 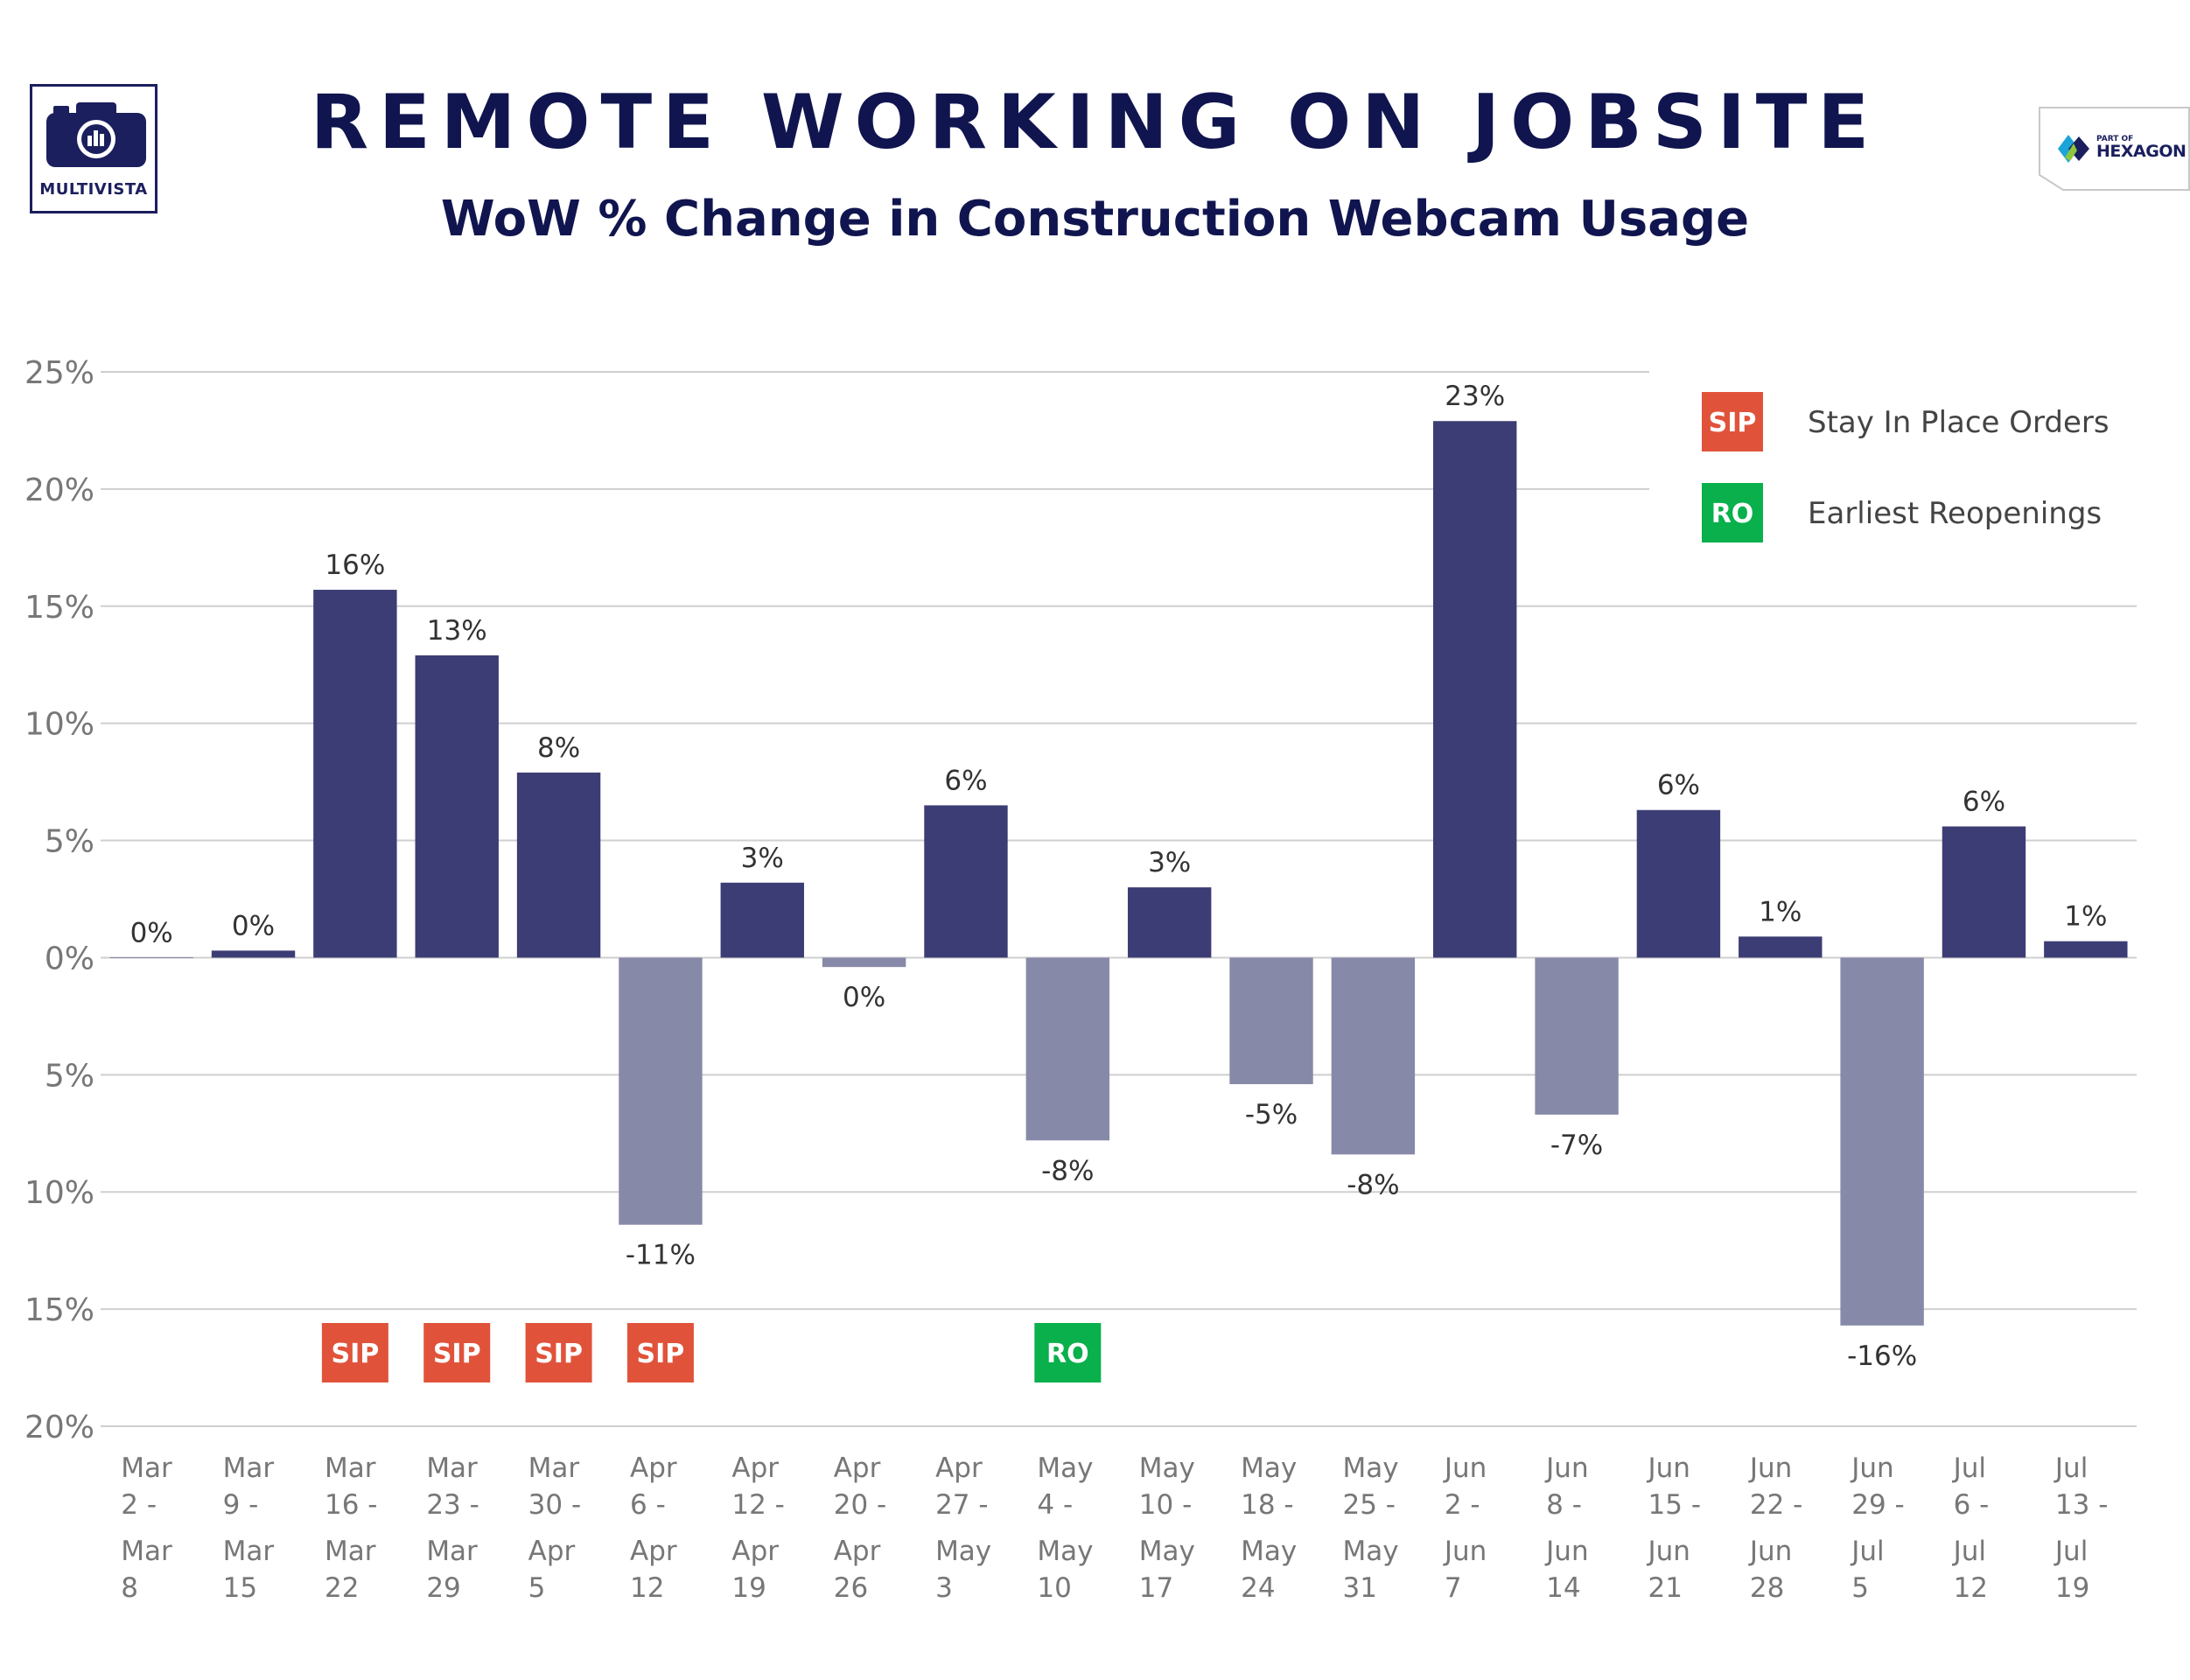 I want to click on camera-icon, so click(x=96, y=134).